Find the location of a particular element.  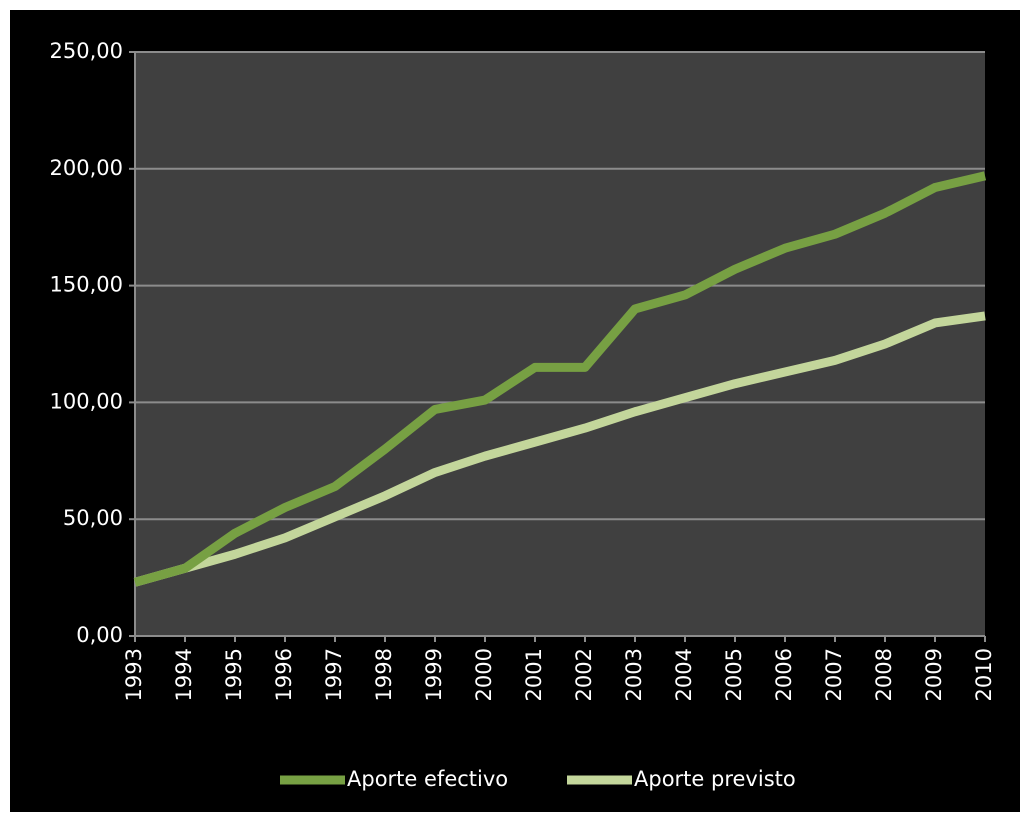

x-tick-label: 1996 is located at coordinates (284, 674).